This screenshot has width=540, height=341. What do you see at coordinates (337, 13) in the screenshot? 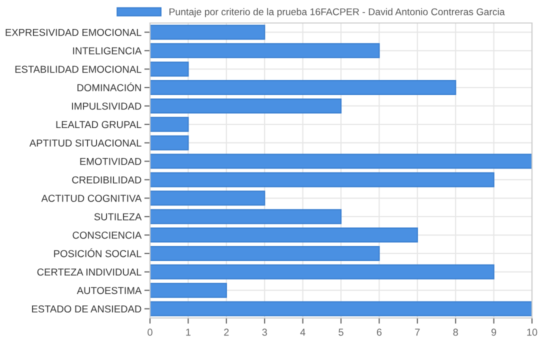
I see `legend-label: Puntaje por criterio de la prueba 16FACPER - David Antonio Contreras Garcia` at bounding box center [337, 13].